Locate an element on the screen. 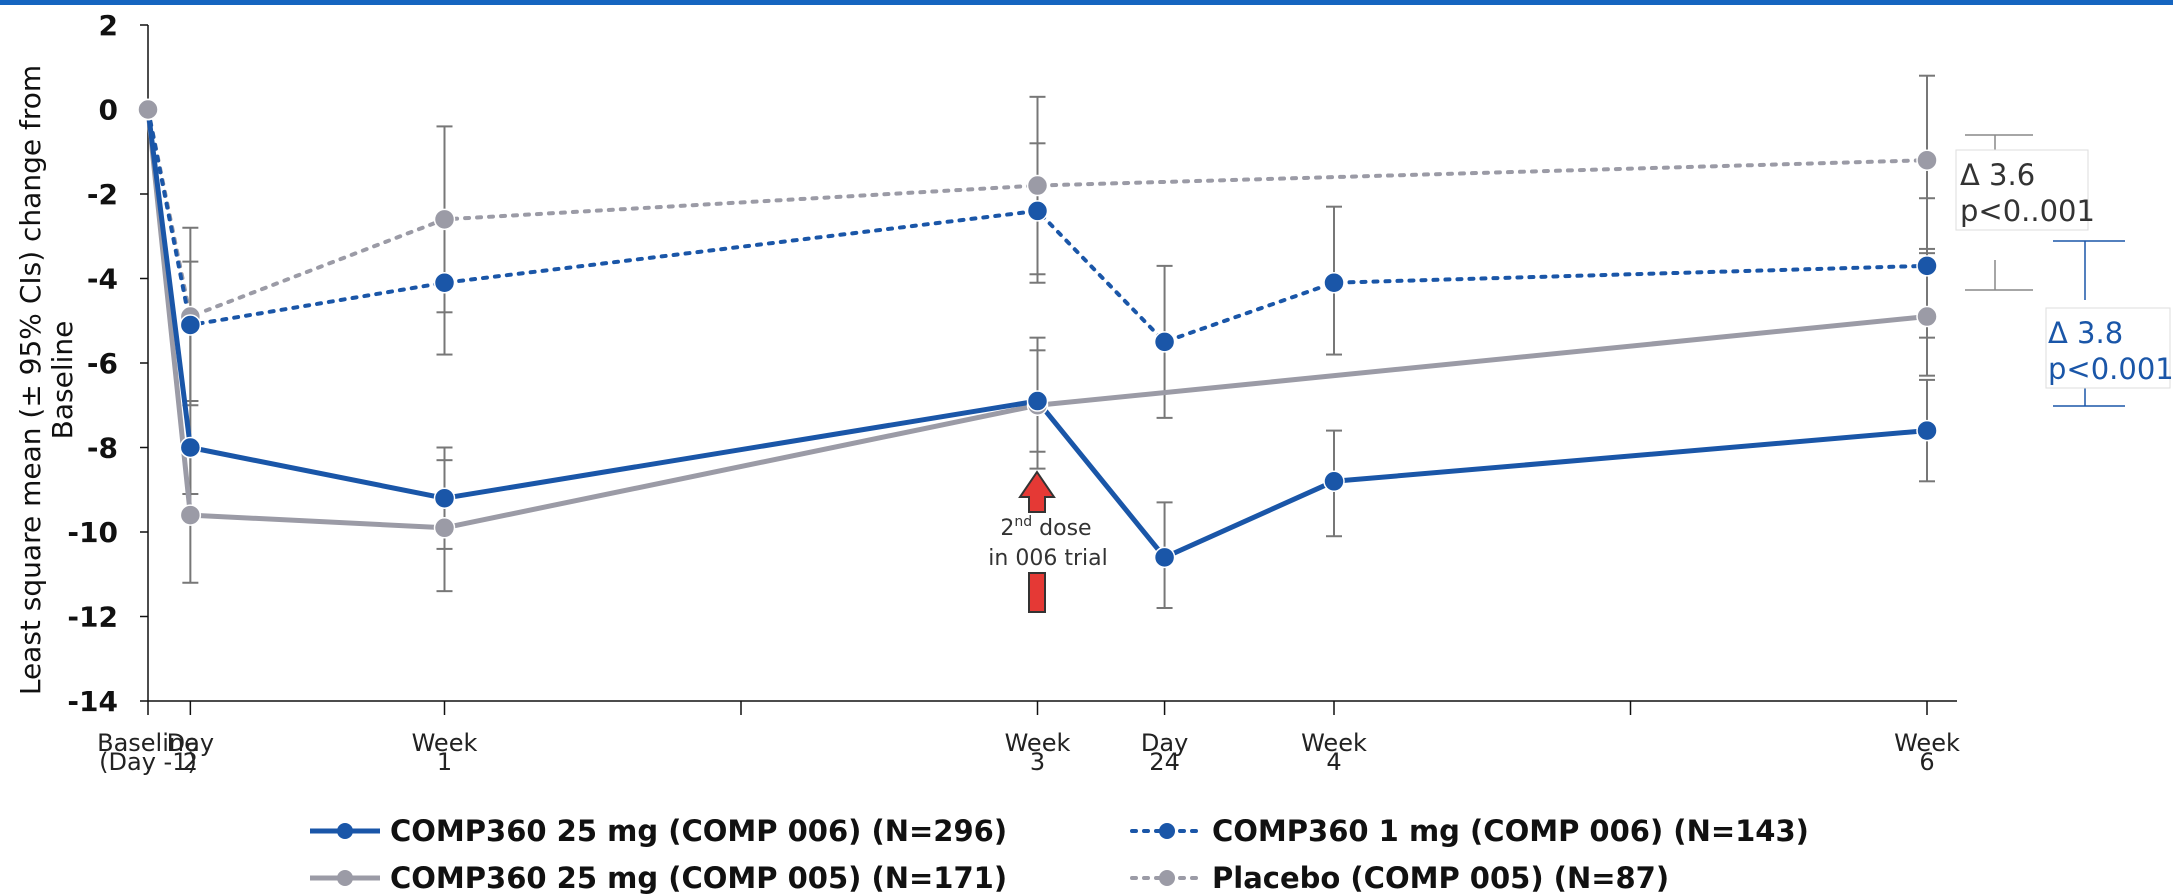 The height and width of the screenshot is (894, 2173). delta-placebo-bracket: Δ 3.6 p<0..001 is located at coordinates (2025, 212).